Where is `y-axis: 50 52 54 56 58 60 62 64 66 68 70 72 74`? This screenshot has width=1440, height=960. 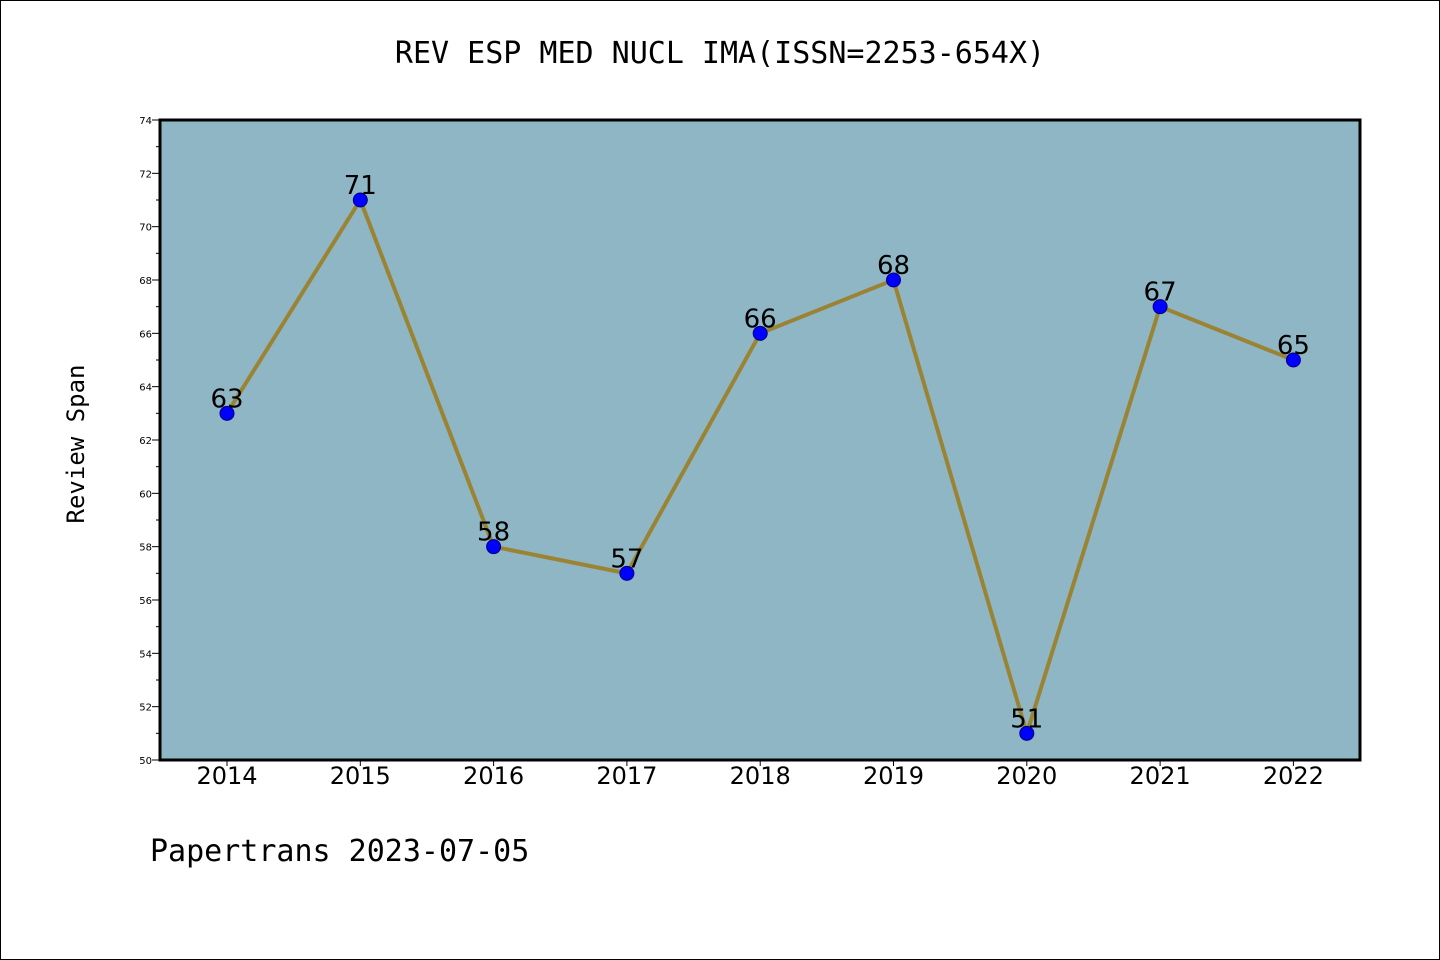 y-axis: 50 52 54 56 58 60 62 64 66 68 70 72 74 is located at coordinates (149, 441).